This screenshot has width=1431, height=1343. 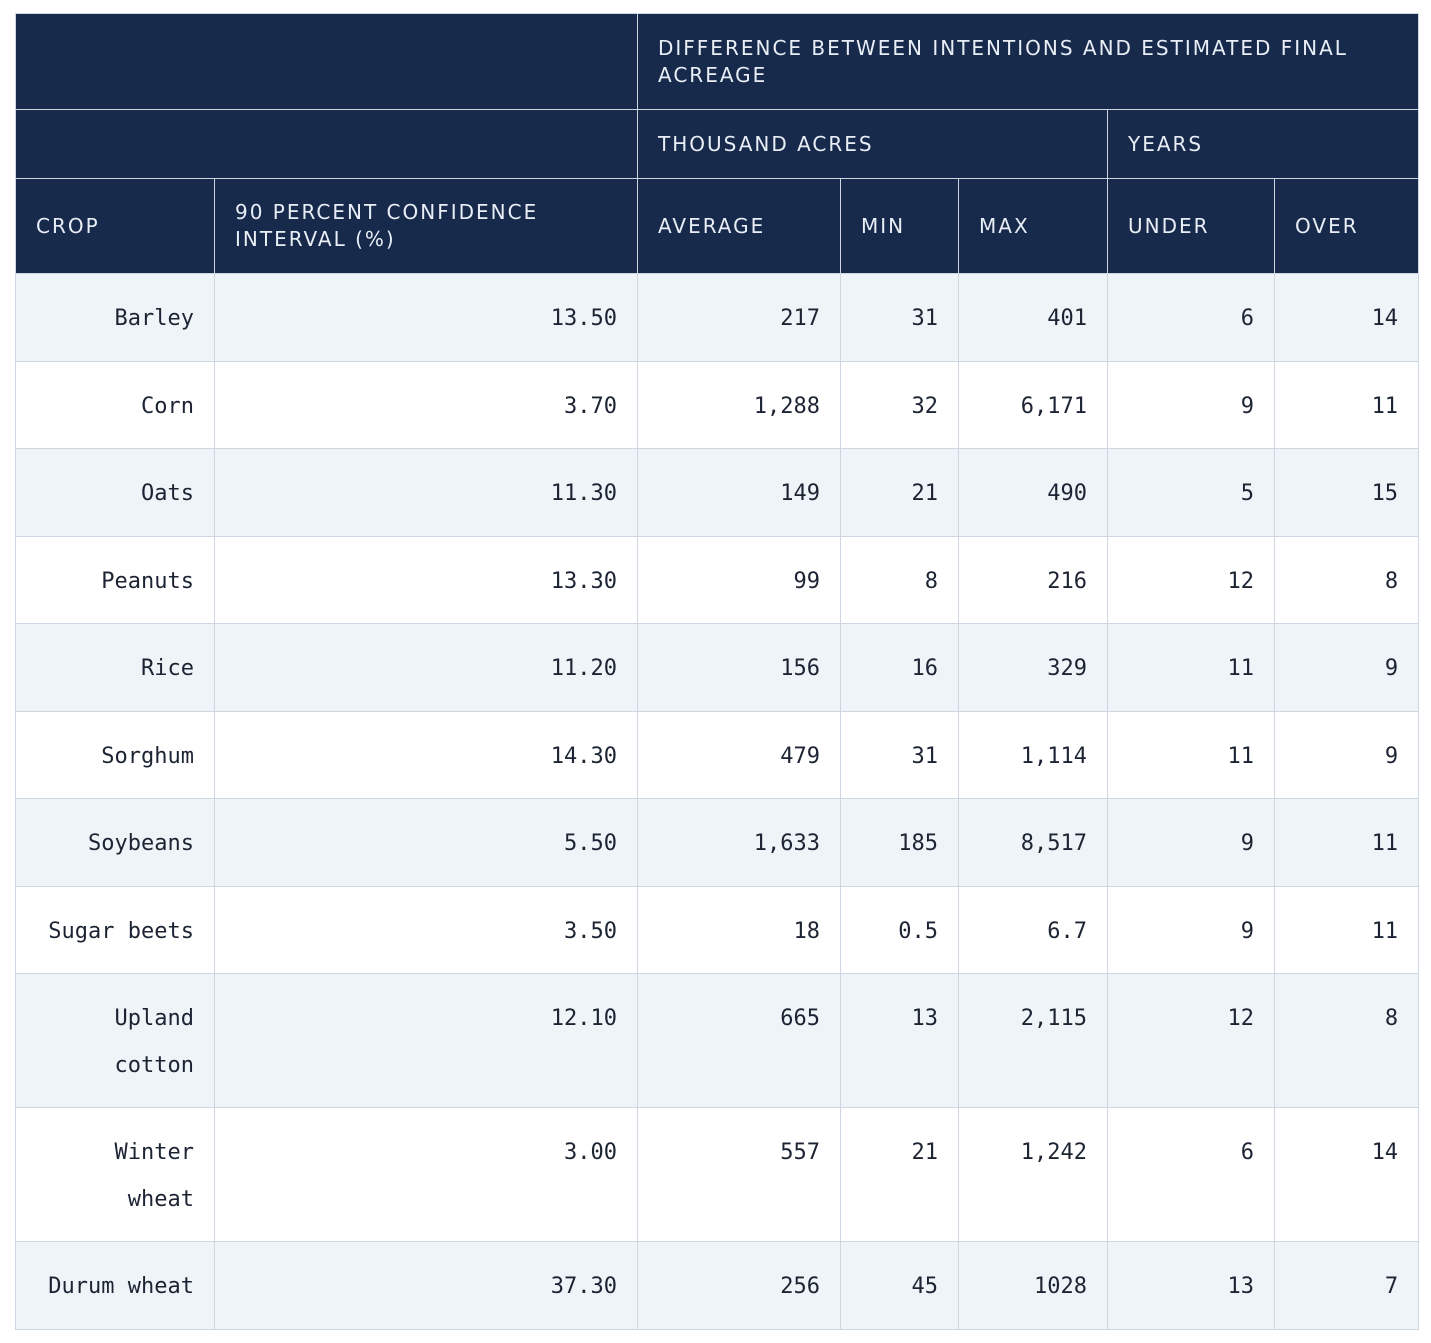 I want to click on cell-max: 1,114, so click(x=1033, y=754).